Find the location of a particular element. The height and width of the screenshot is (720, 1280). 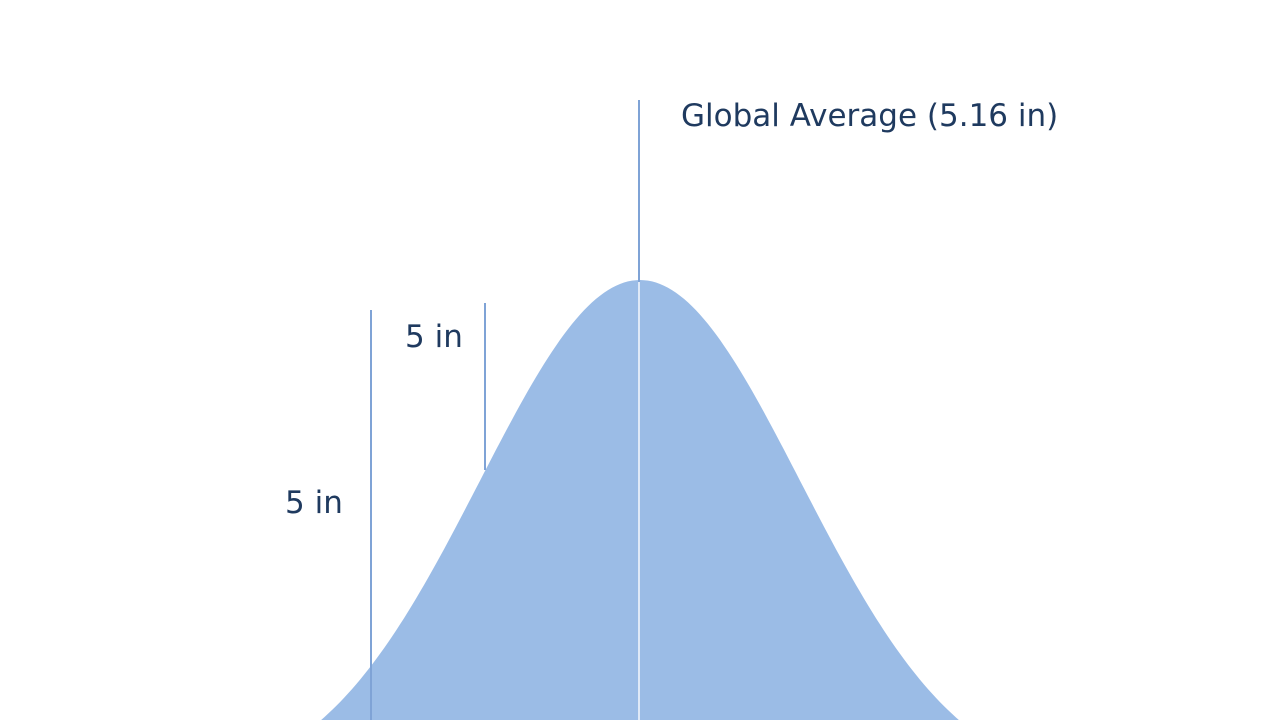

upper-marker-label: 5 in is located at coordinates (434, 337).